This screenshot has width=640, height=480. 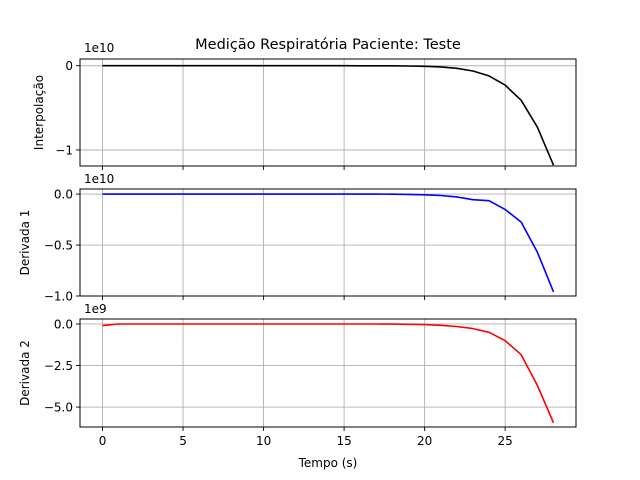 I want to click on x-tick-label: 5, so click(x=183, y=441).